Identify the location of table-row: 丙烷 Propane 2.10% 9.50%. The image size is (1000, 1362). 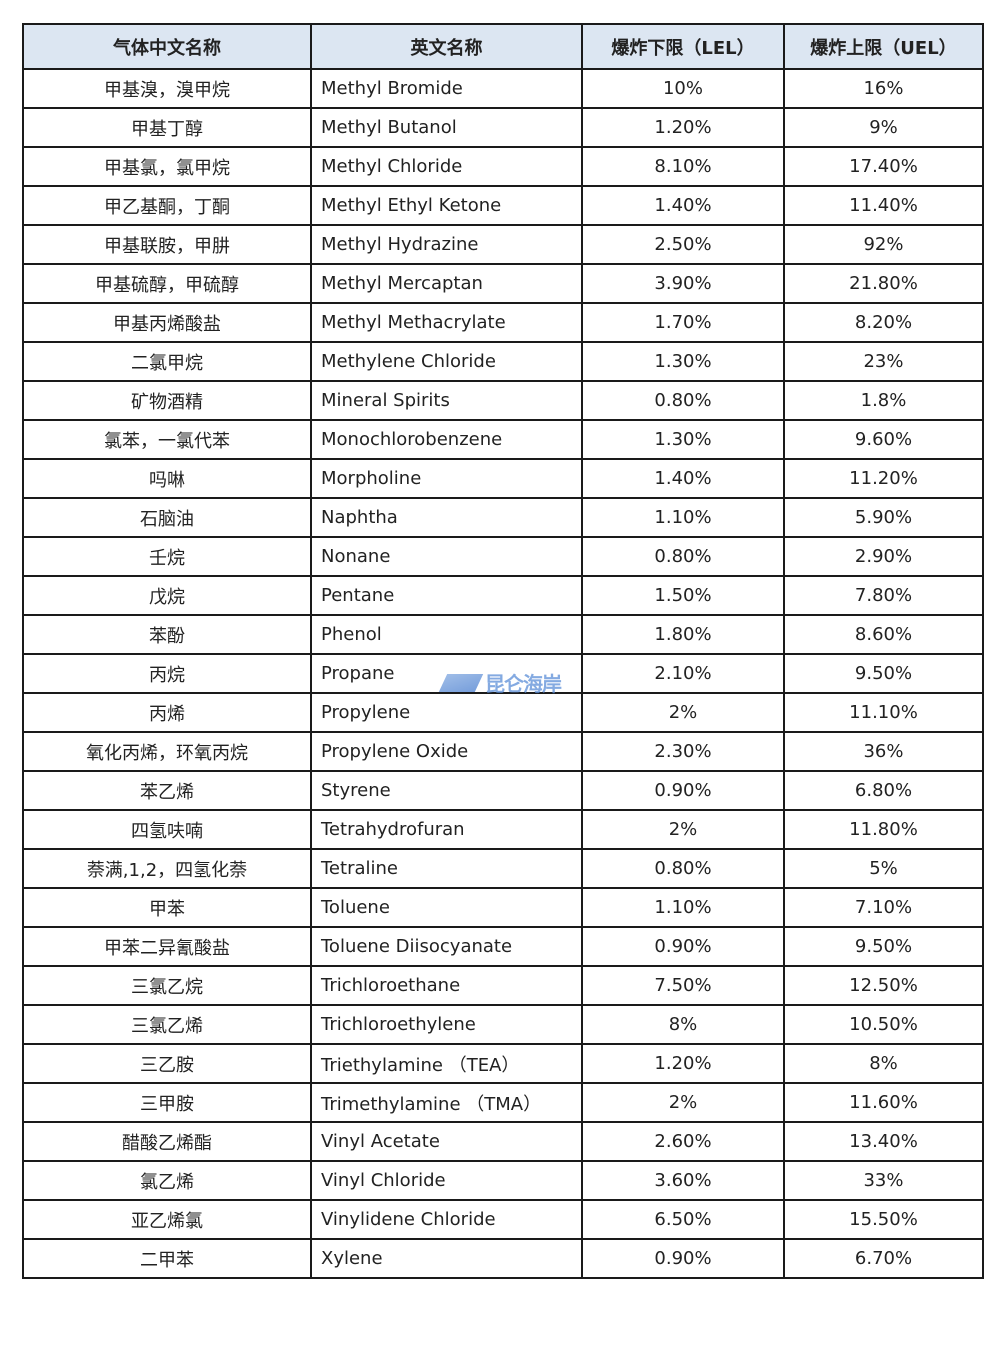
(503, 673).